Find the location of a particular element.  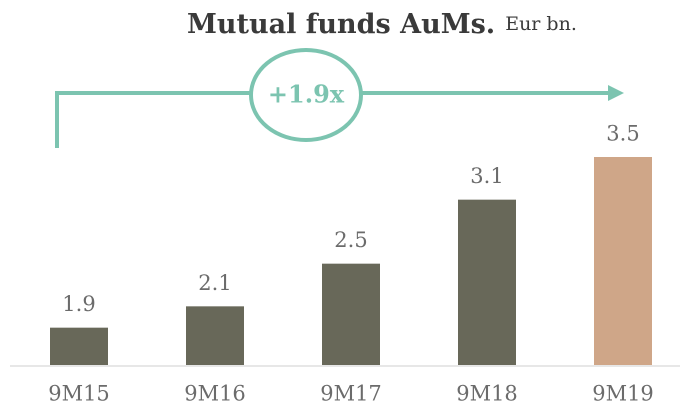

chart-title: Mutual funds AuMs. Eur bn. is located at coordinates (382, 24).